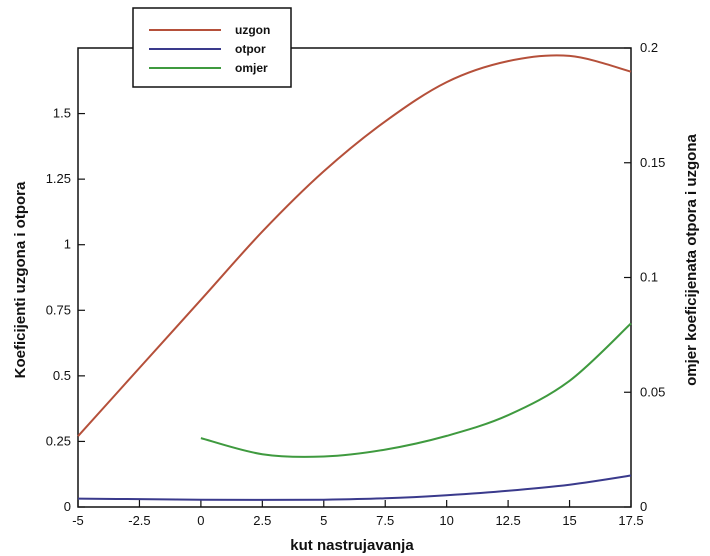 This screenshot has width=710, height=556. Describe the element at coordinates (691, 259) in the screenshot. I see `right-y-axis-title: omjer koeficijenata otpora i uzgona` at that location.